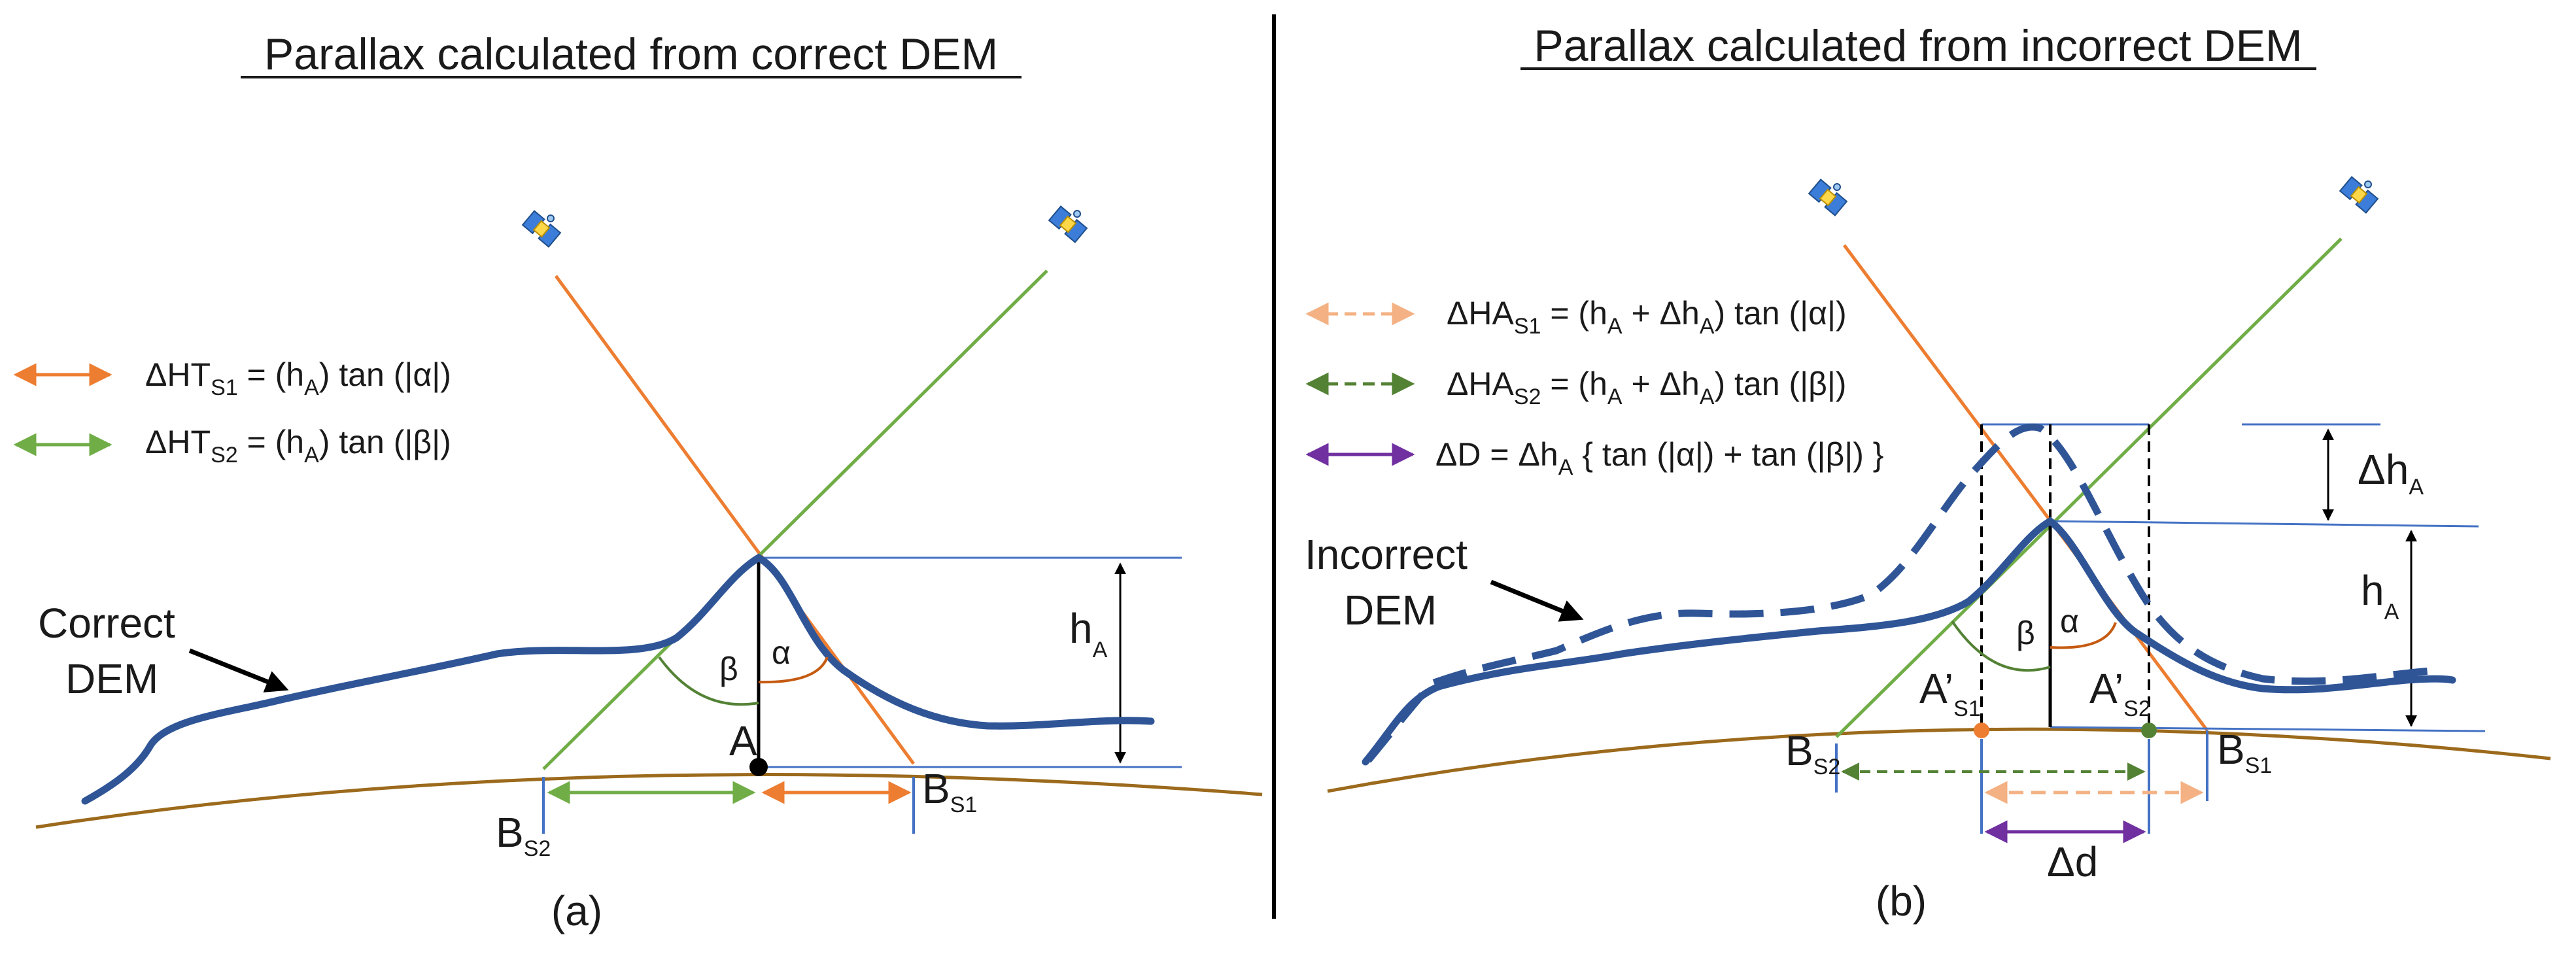  I want to click on alpha-label-b: α, so click(2069, 621).